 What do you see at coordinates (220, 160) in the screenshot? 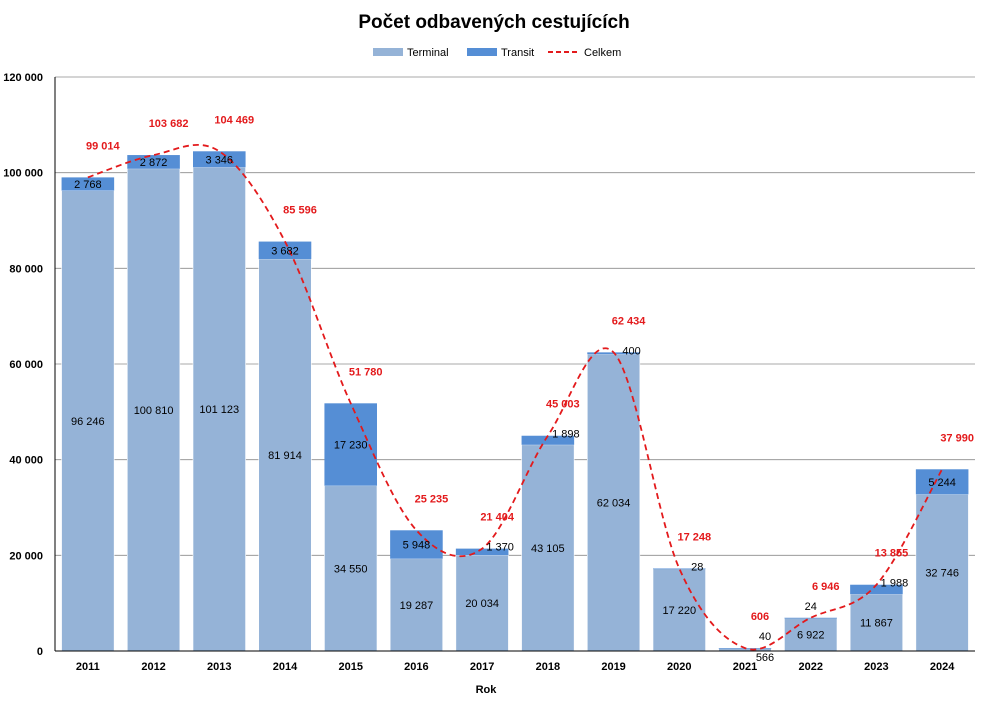
I see `transit-label: 3 346` at bounding box center [220, 160].